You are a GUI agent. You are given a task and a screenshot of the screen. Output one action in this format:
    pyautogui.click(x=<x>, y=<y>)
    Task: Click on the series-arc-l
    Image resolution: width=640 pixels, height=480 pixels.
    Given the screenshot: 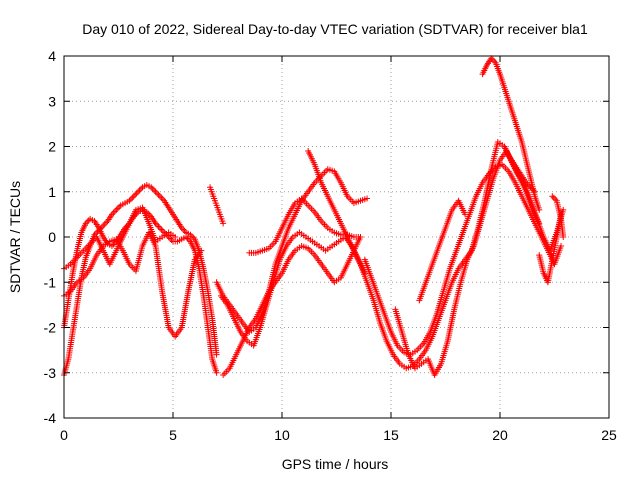 What is the action you would take?
    pyautogui.click(x=467, y=263)
    